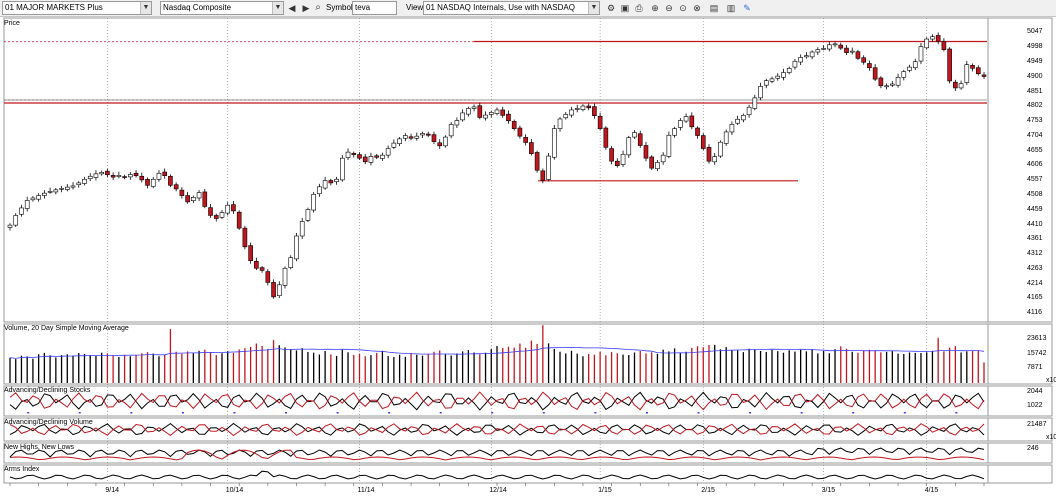 Image resolution: width=1056 pixels, height=500 pixels. I want to click on advancing-volume-line, so click(497, 429).